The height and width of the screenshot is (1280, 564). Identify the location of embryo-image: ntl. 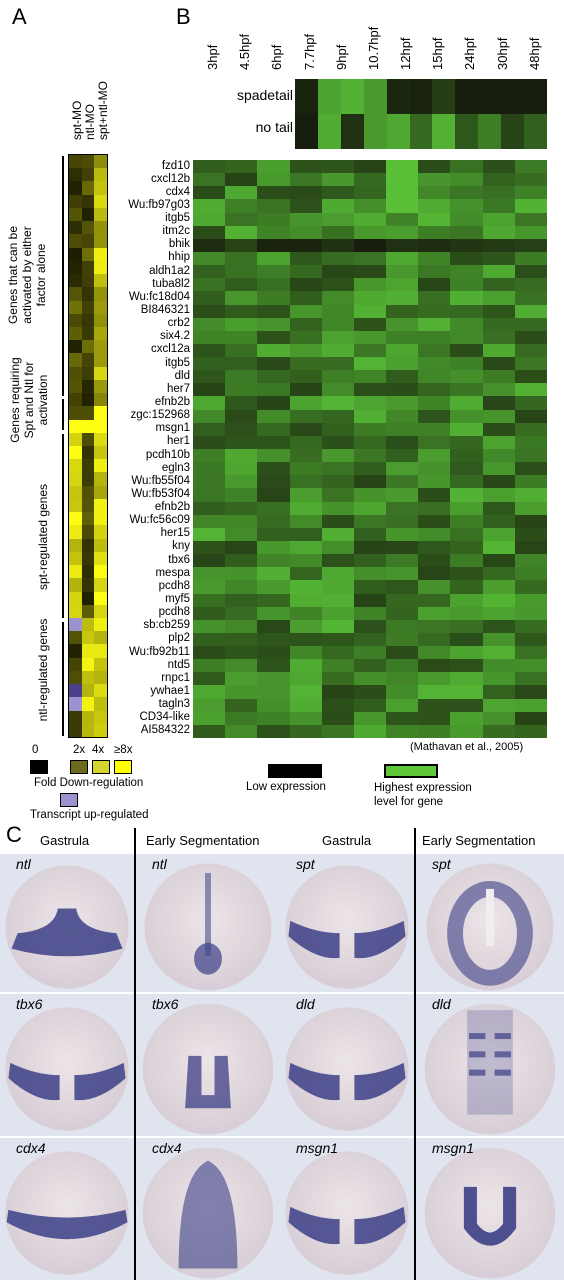
(67, 923).